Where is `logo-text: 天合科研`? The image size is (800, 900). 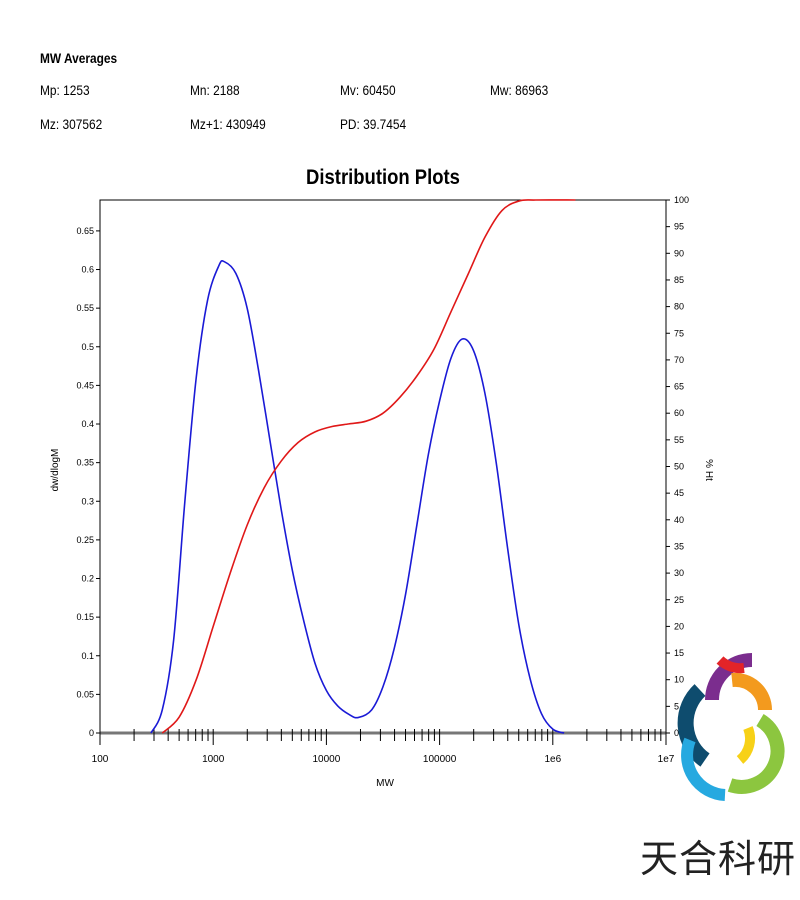
logo-text: 天合科研 is located at coordinates (718, 859).